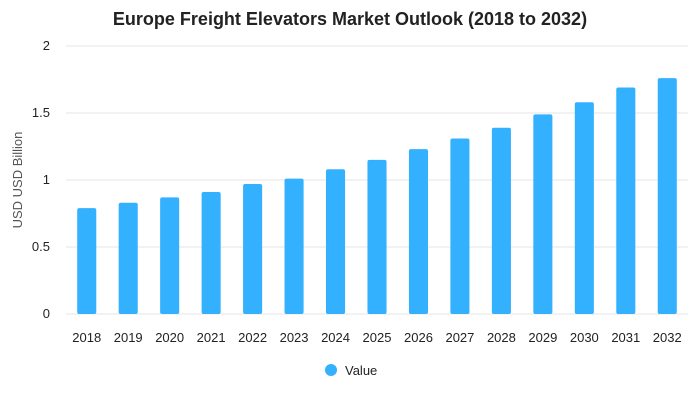 The width and height of the screenshot is (700, 400). I want to click on bar-2032, so click(667, 196).